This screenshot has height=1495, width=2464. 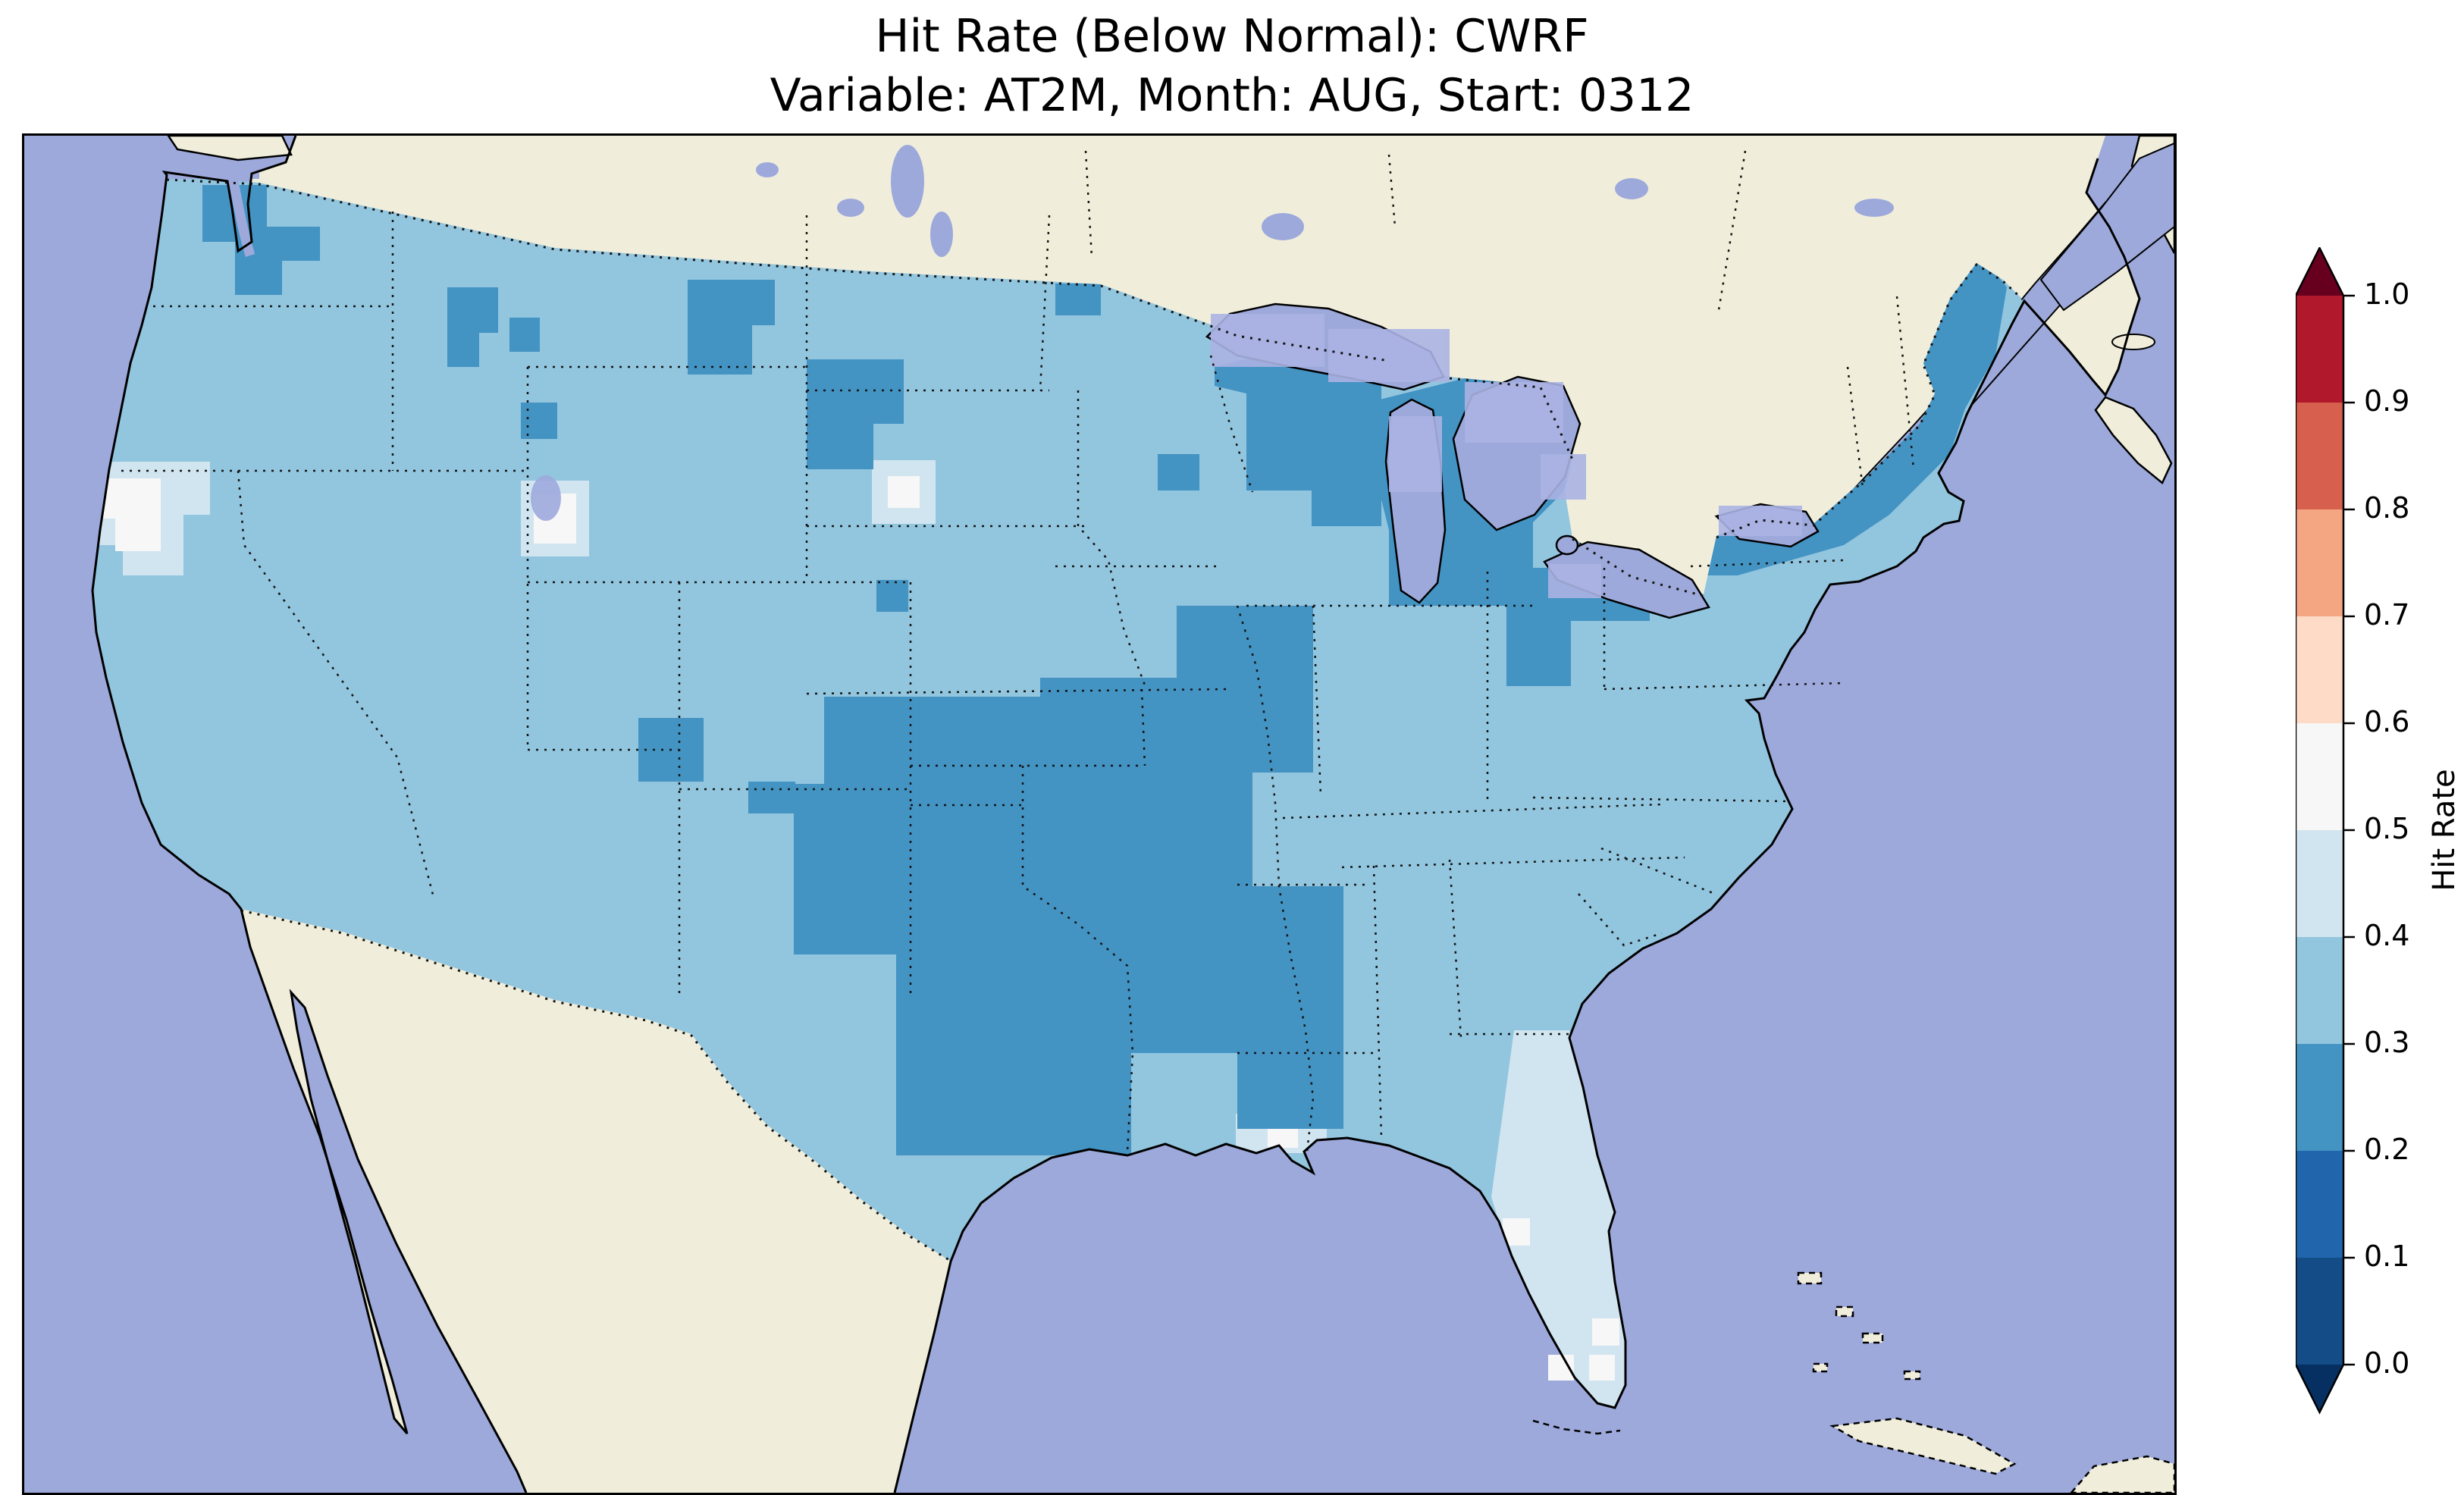 I want to click on colorbar-tick-label: 0.6, so click(x=2387, y=722).